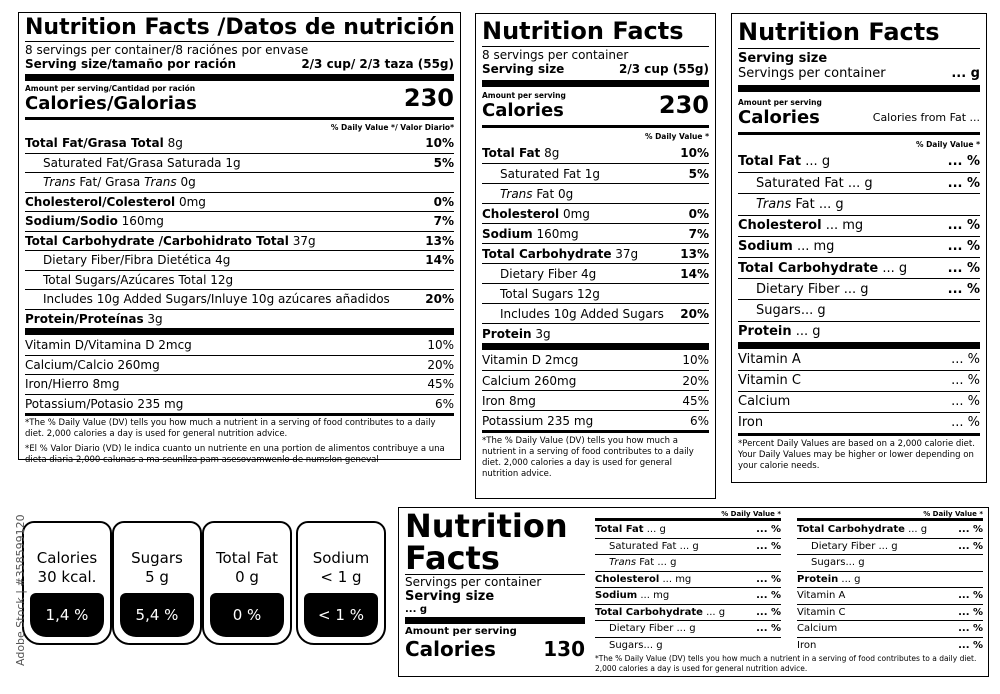 This screenshot has height=694, width=1000. What do you see at coordinates (452, 558) in the screenshot?
I see `label-title-line2: Facts` at bounding box center [452, 558].